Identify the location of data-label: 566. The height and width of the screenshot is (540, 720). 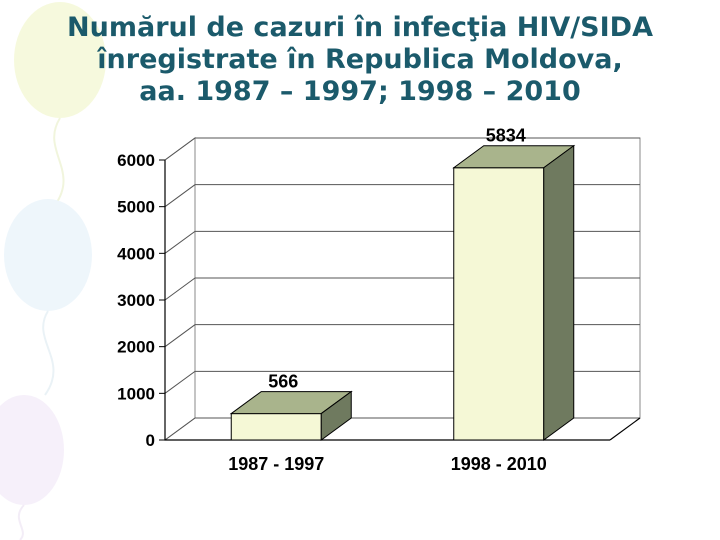
(283, 382).